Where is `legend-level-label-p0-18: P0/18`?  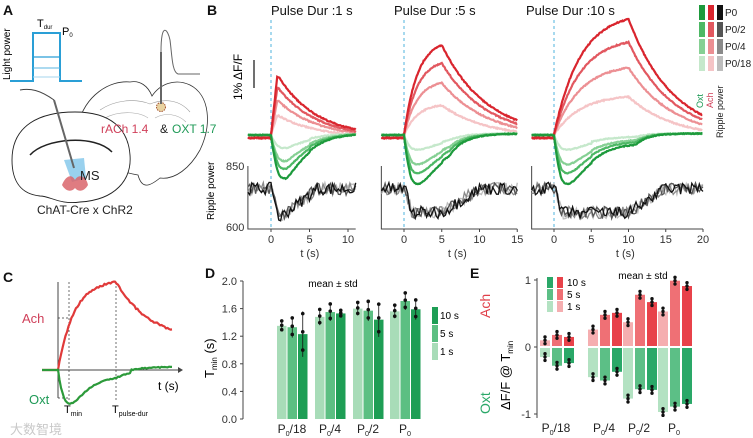 legend-level-label-p0-18: P0/18 is located at coordinates (738, 64).